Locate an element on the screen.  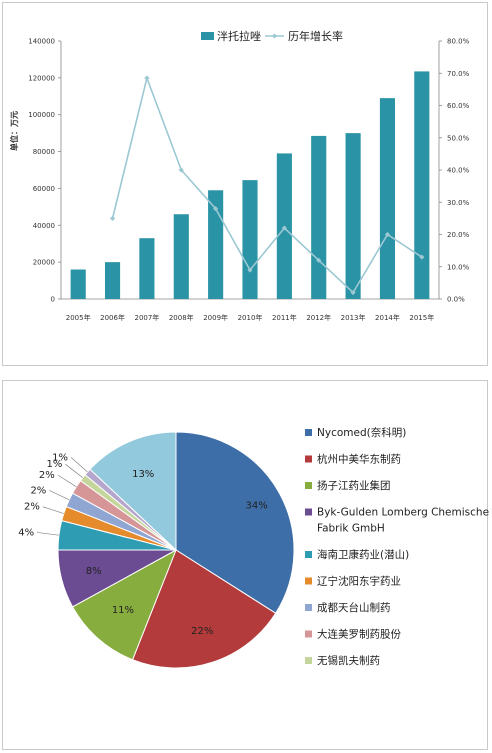
slice-label: 13% is located at coordinates (143, 474).